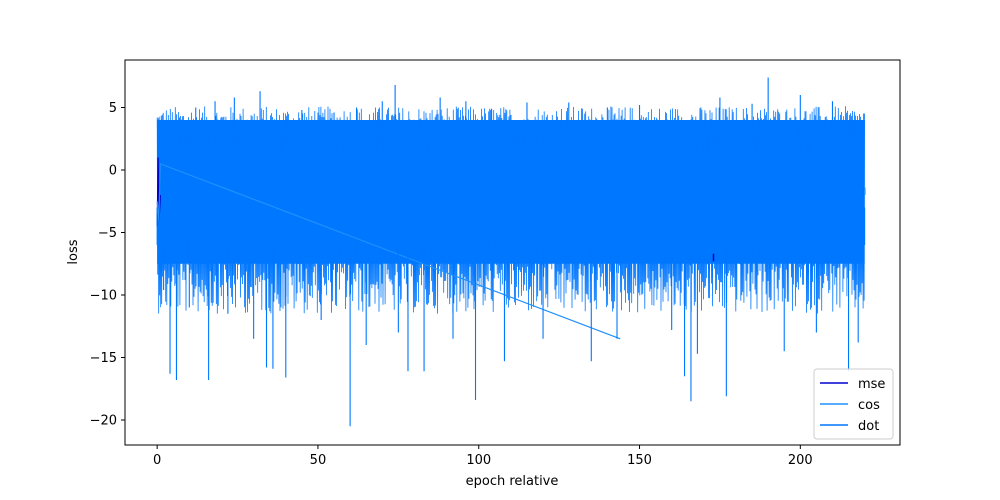  I want to click on y-tick-label--20: −20, so click(103, 421).